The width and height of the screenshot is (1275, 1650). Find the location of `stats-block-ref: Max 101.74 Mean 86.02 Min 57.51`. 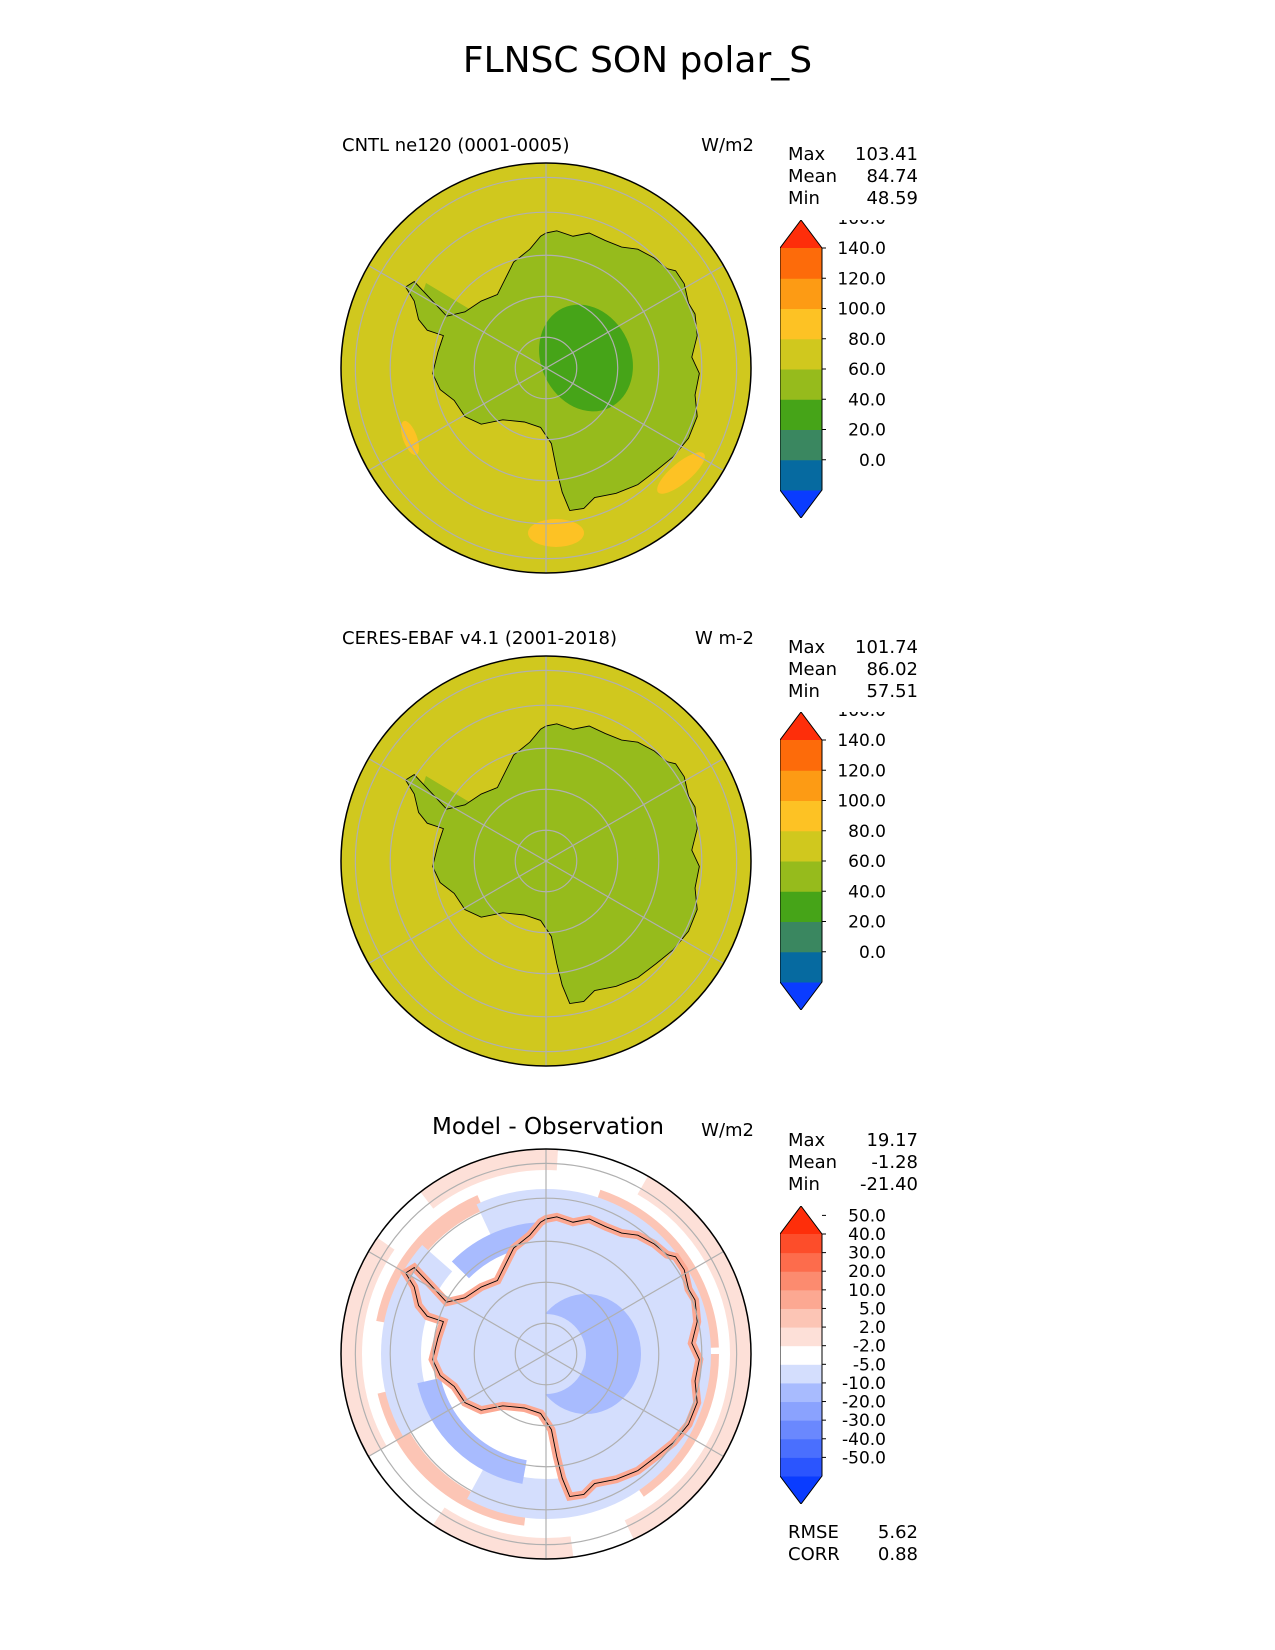

stats-block-ref: Max 101.74 Mean 86.02 Min 57.51 is located at coordinates (853, 670).